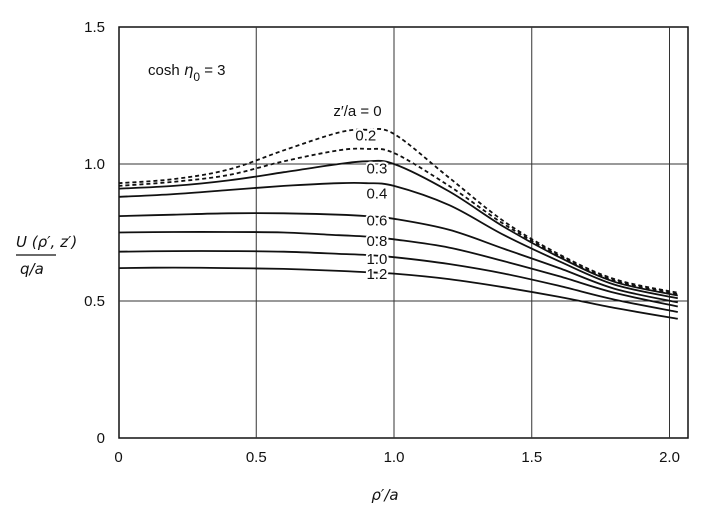  What do you see at coordinates (94, 301) in the screenshot?
I see `y-tick-label: 0.5` at bounding box center [94, 301].